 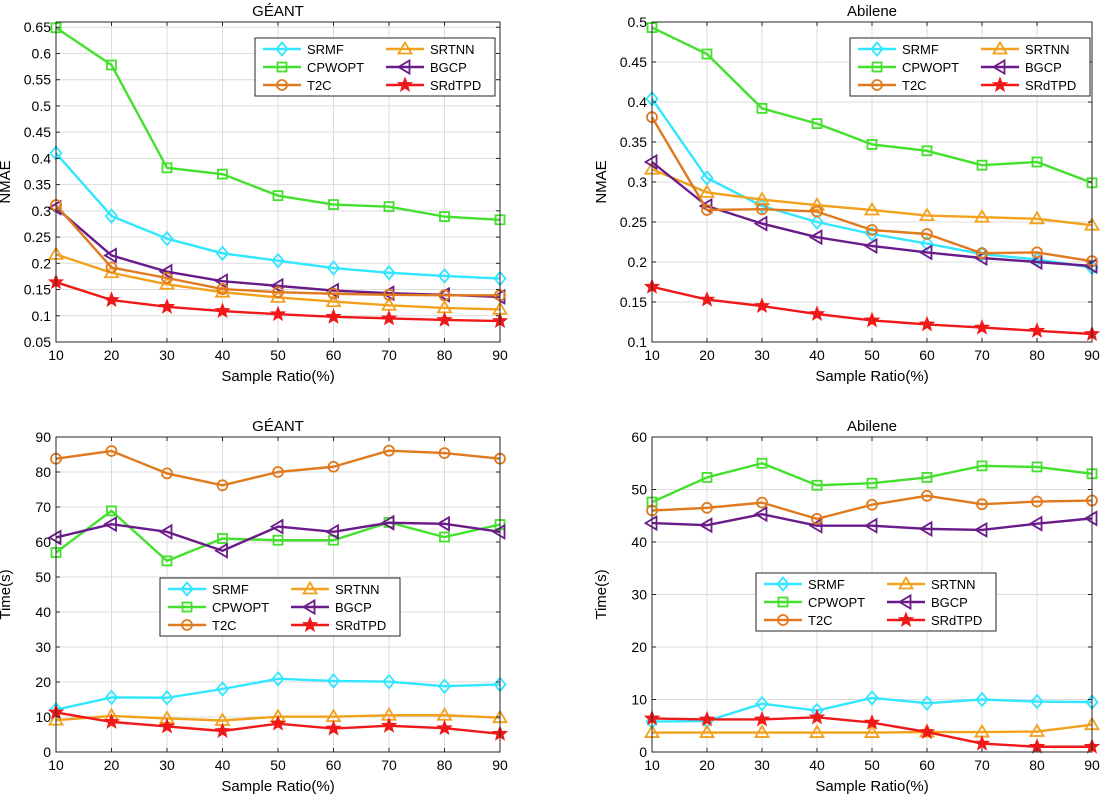 What do you see at coordinates (445, 355) in the screenshot?
I see `x-tick-label: 80` at bounding box center [445, 355].